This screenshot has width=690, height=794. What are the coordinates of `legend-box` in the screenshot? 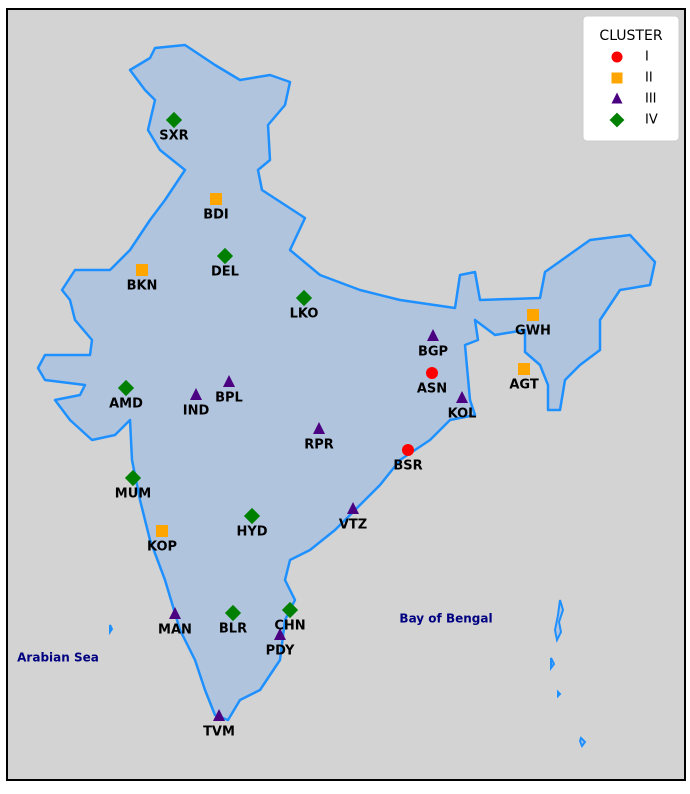 It's located at (631, 78).